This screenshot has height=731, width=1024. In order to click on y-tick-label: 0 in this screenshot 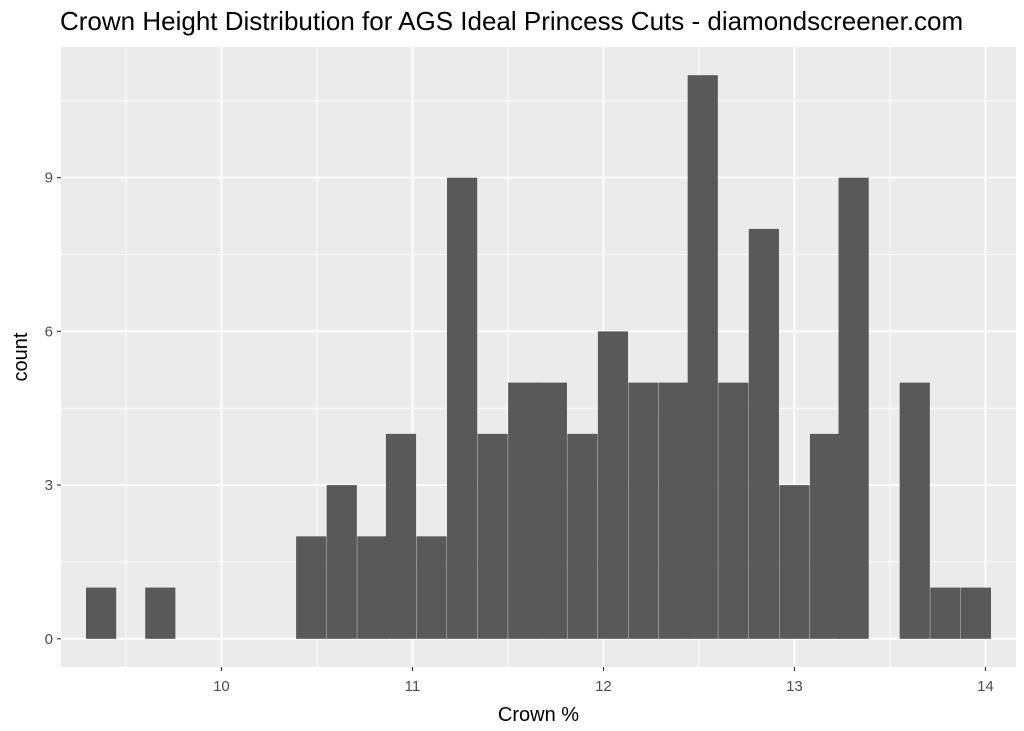, I will do `click(49, 639)`.